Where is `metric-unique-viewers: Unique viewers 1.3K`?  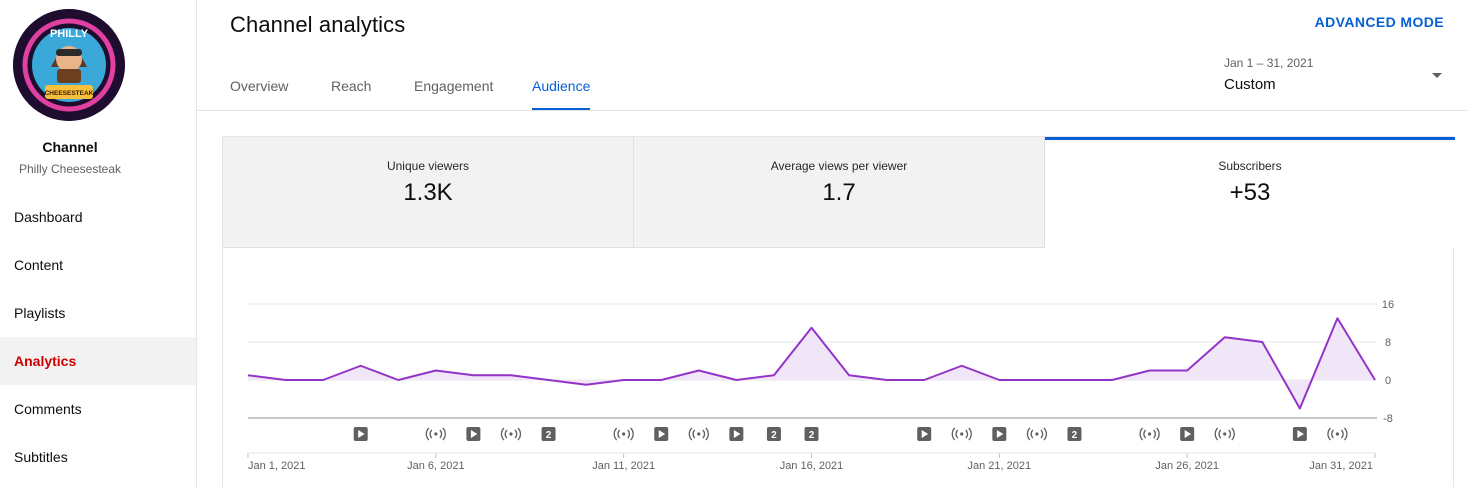
metric-unique-viewers: Unique viewers 1.3K is located at coordinates (428, 192).